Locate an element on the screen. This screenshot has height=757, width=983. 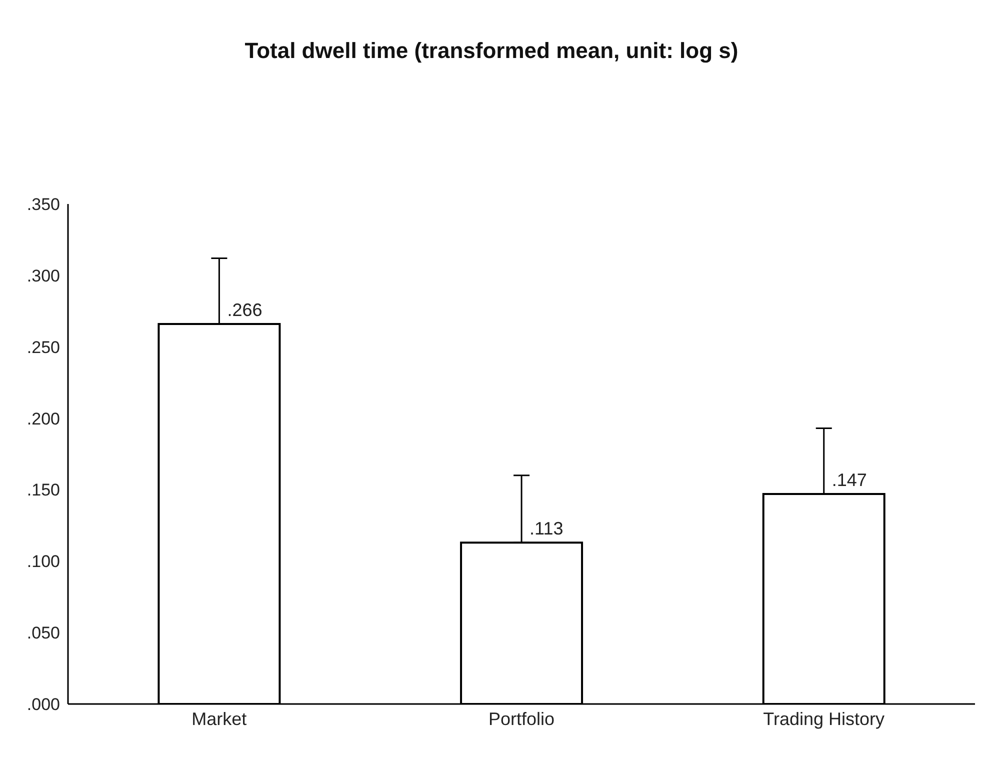
y-tick-label: .250 is located at coordinates (43, 347).